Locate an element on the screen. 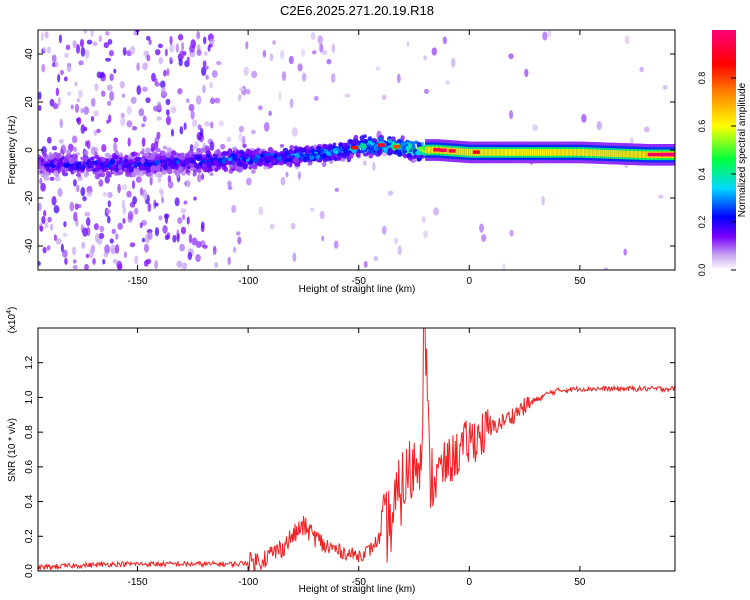  snr-x-tick-label: -50 is located at coordinates (358, 582).